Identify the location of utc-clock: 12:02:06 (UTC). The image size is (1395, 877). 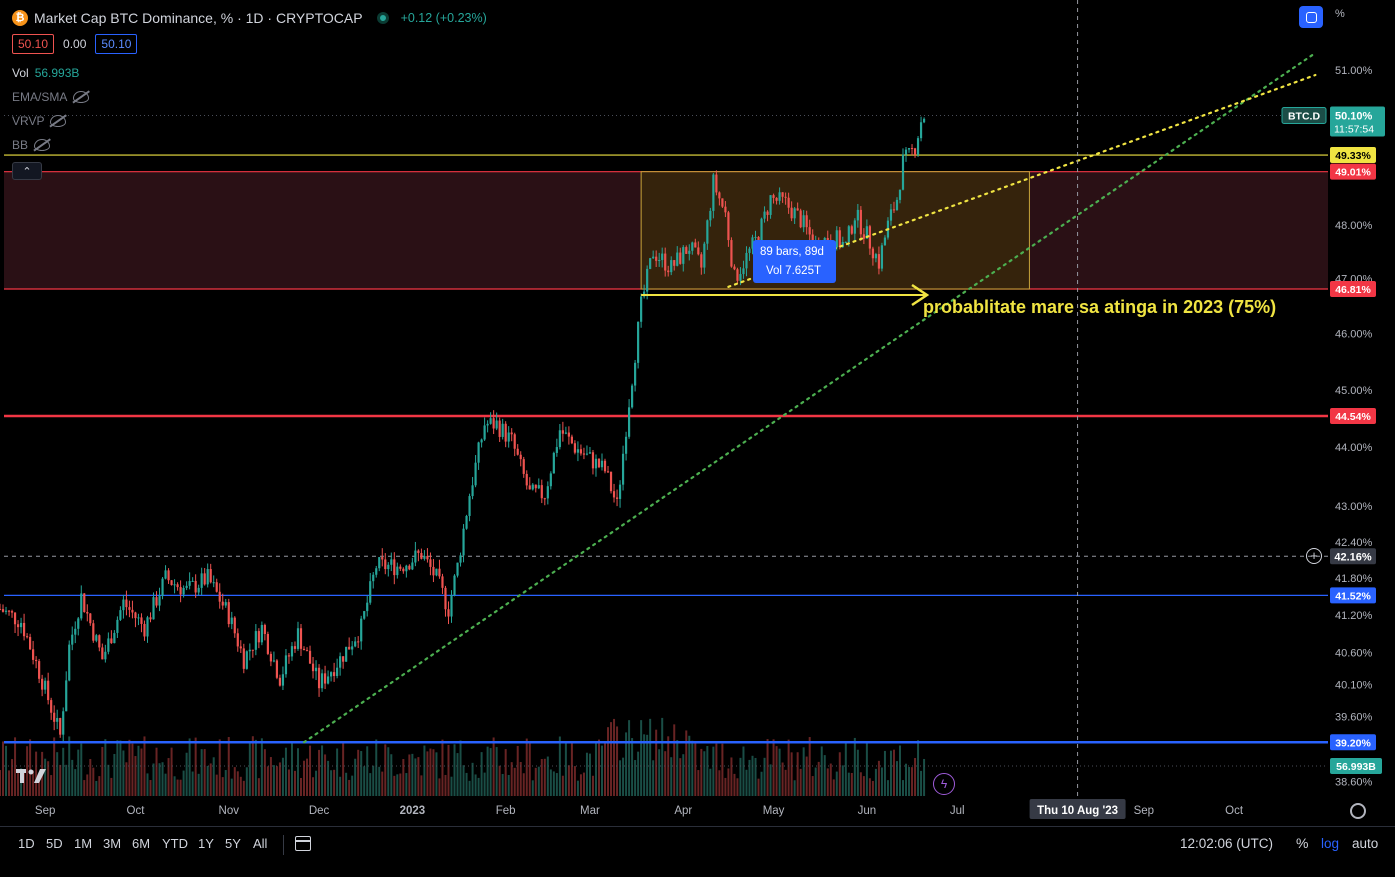
(1227, 843).